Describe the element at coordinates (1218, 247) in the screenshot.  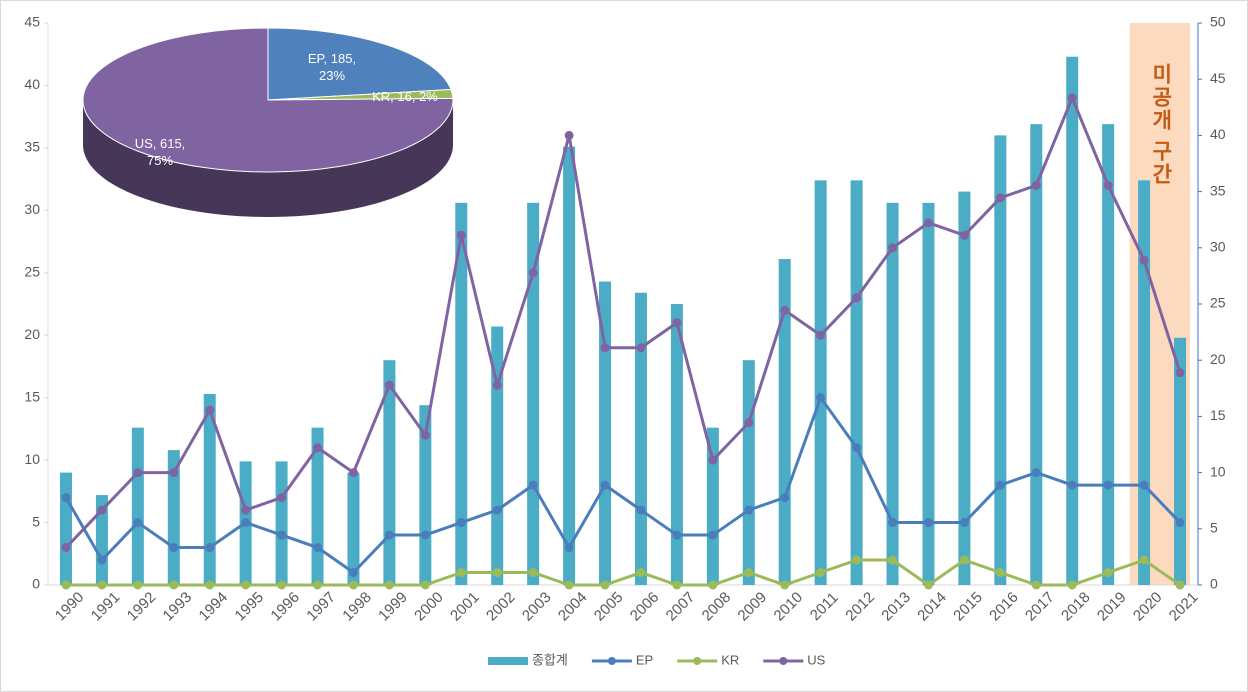
I see `y2-tick-label: 30` at that location.